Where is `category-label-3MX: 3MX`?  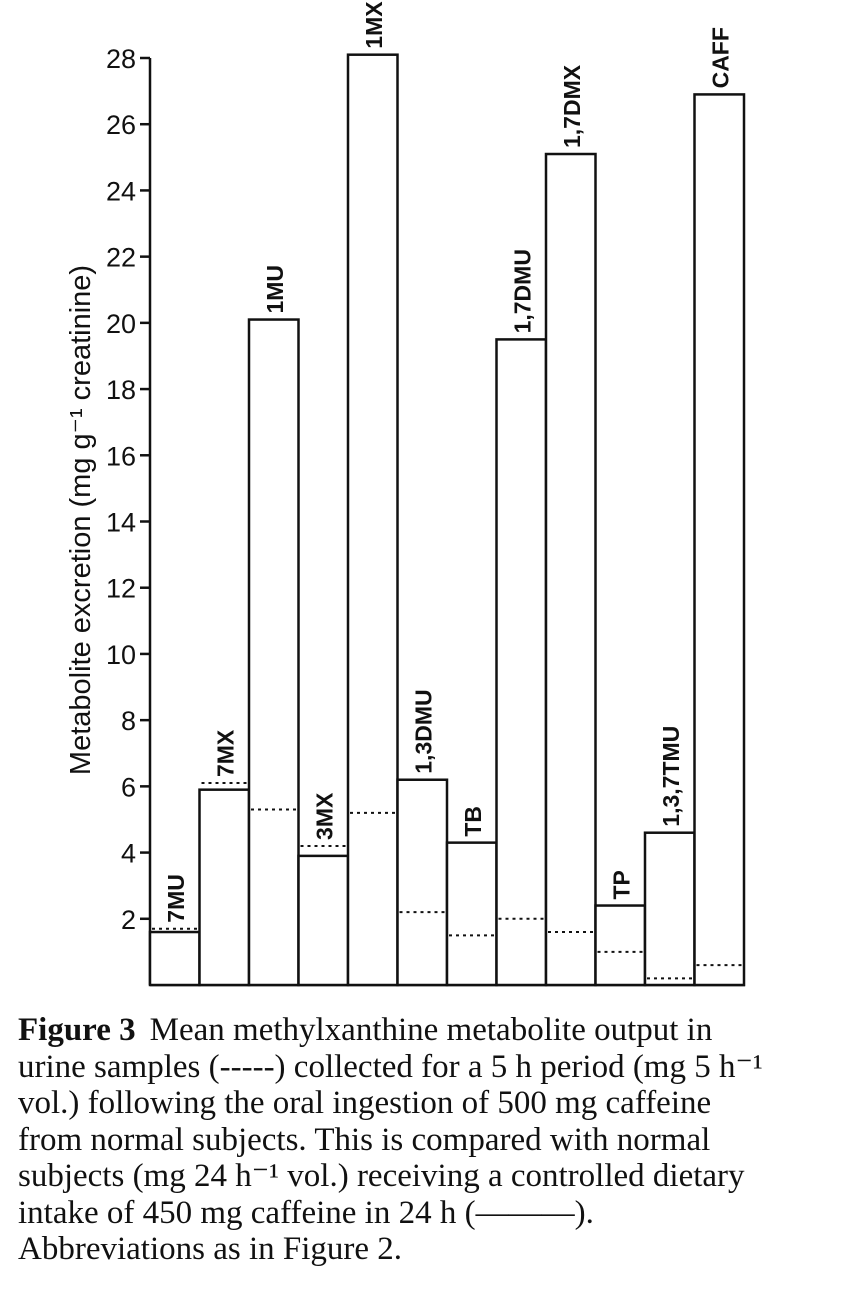 category-label-3MX: 3MX is located at coordinates (324, 816).